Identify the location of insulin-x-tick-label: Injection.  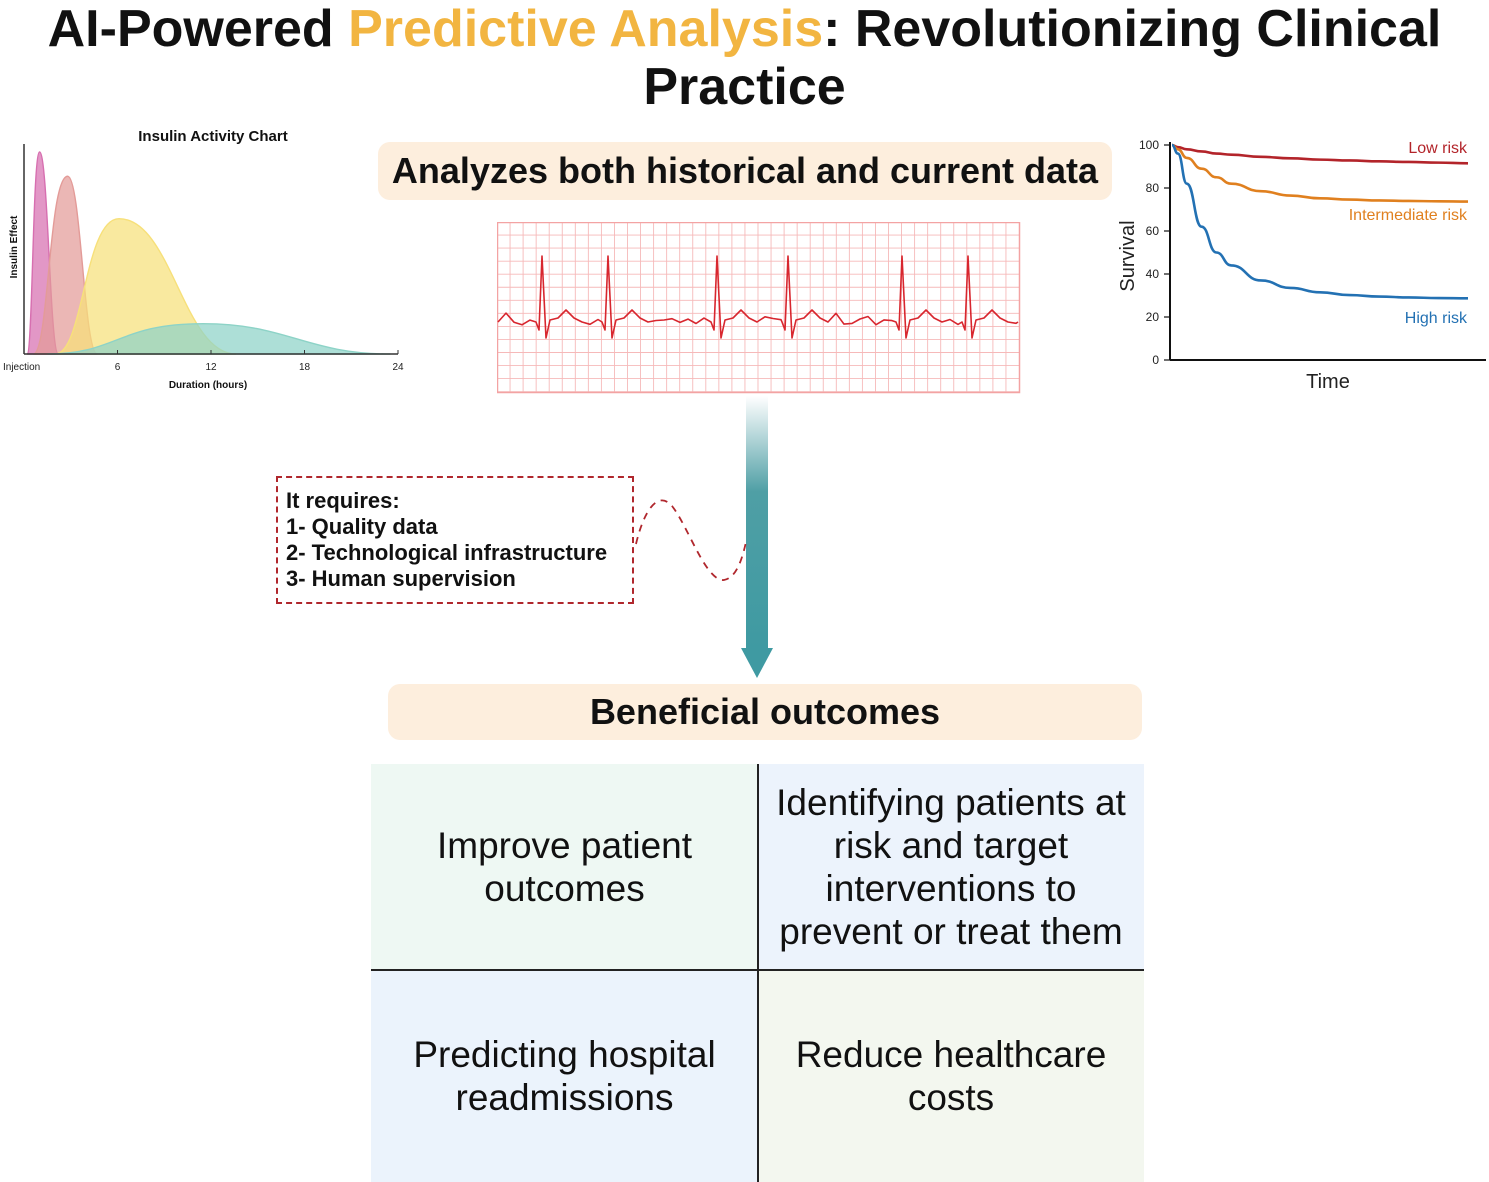
(21, 367).